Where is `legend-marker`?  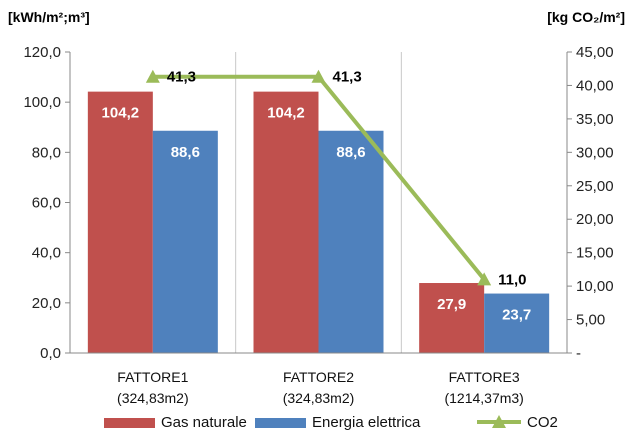
legend-marker is located at coordinates (499, 421).